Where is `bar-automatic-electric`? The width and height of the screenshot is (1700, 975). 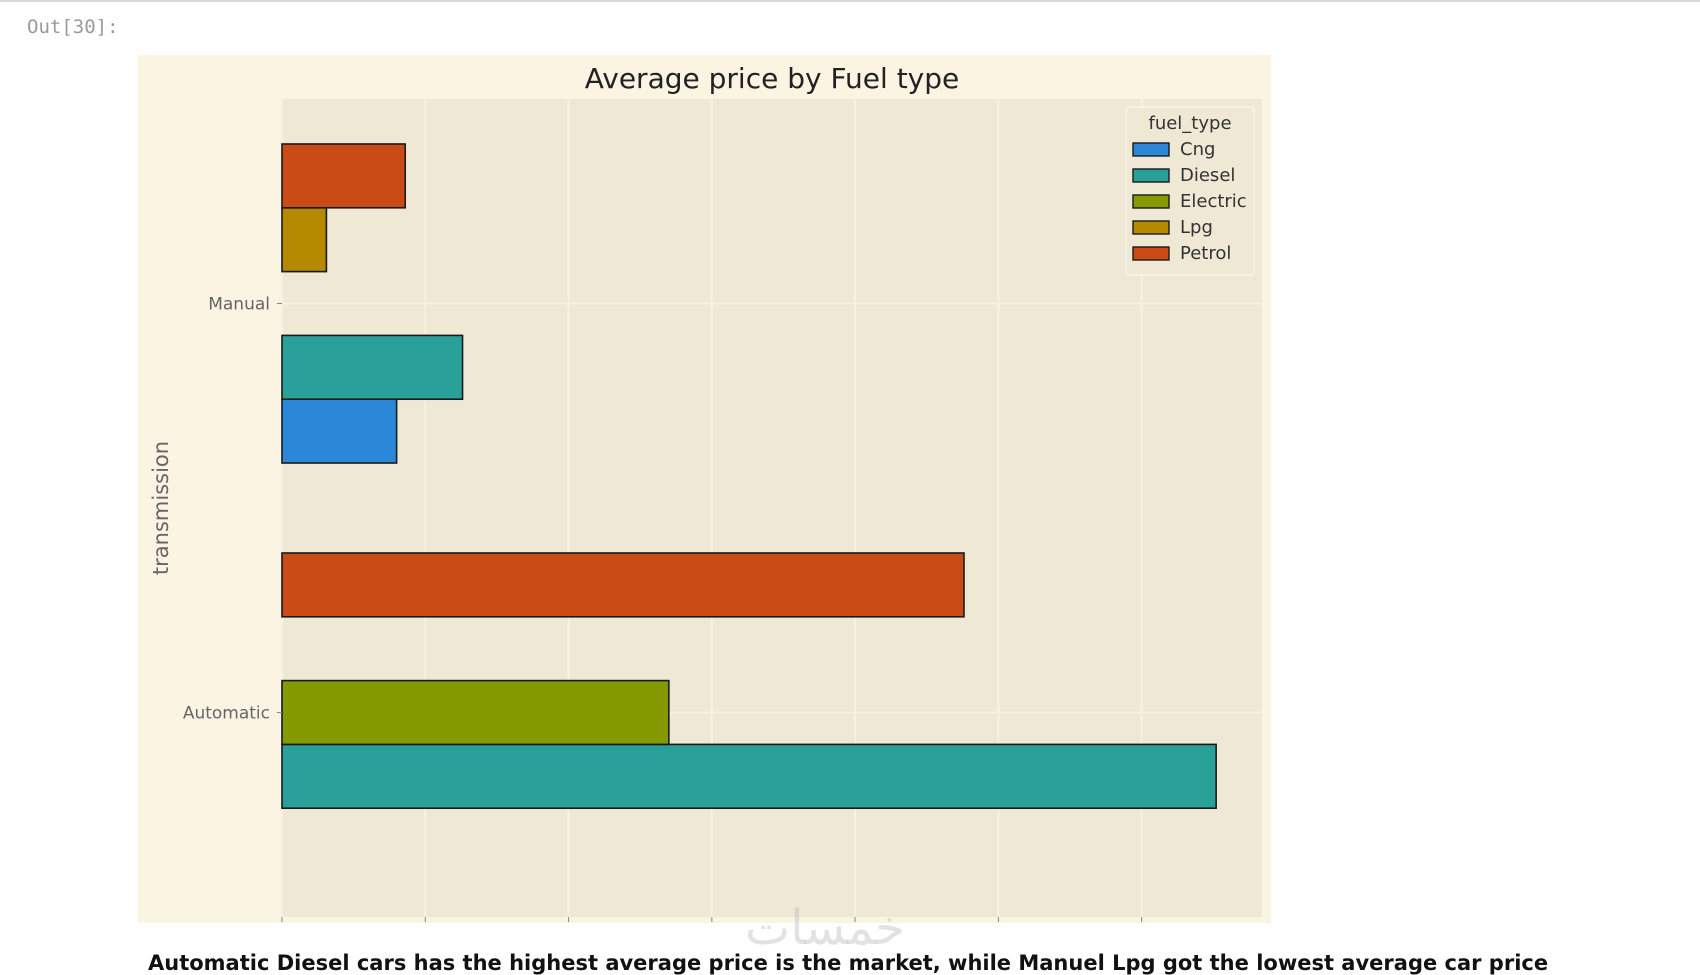
bar-automatic-electric is located at coordinates (475, 712).